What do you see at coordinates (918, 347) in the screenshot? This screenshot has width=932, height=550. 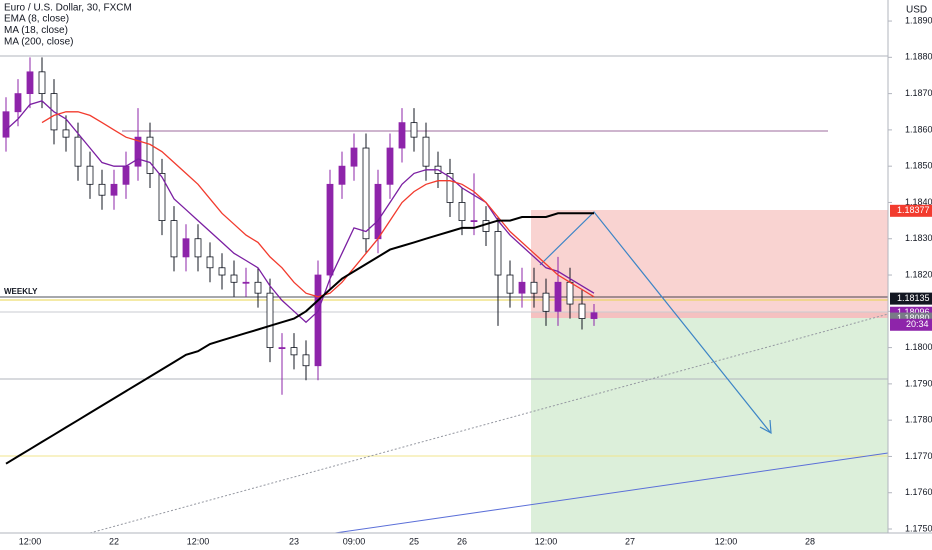 I see `y-tick-label: 1.18000` at bounding box center [918, 347].